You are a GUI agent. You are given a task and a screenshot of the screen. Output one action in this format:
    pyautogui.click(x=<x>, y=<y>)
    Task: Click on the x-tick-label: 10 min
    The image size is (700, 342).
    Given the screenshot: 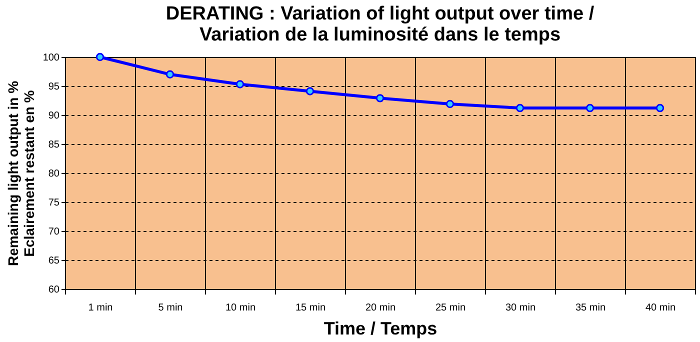 What is the action you would take?
    pyautogui.click(x=240, y=308)
    